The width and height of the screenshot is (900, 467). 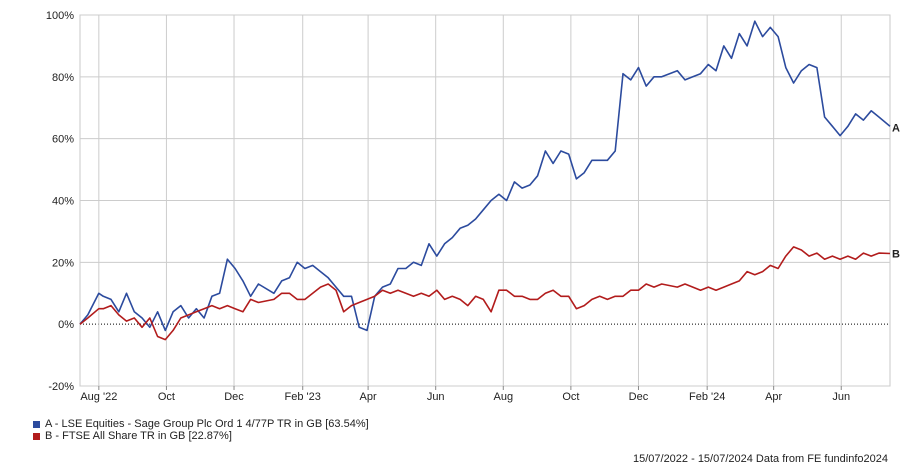 What do you see at coordinates (63, 140) in the screenshot?
I see `y-tick-label: 60%` at bounding box center [63, 140].